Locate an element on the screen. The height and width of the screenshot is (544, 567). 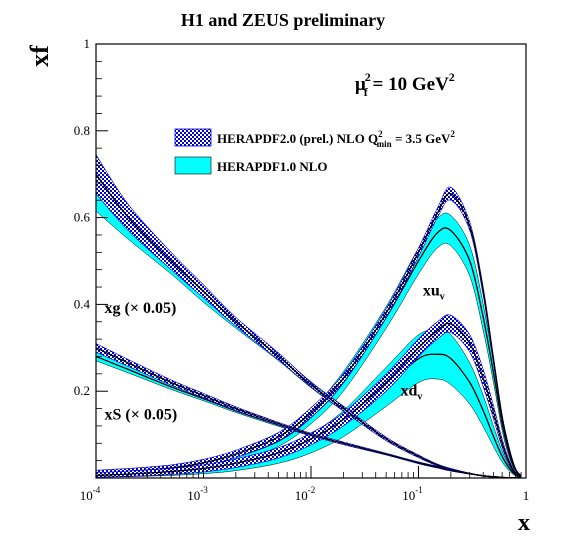
y-tick-label-4: 1 is located at coordinates (87, 43).